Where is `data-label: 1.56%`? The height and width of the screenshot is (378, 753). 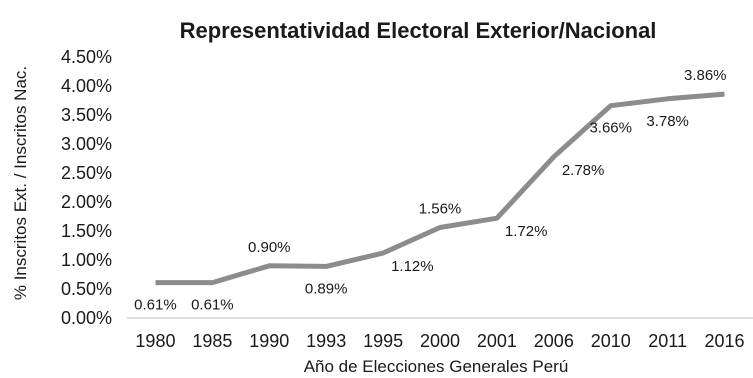 data-label: 1.56% is located at coordinates (440, 209).